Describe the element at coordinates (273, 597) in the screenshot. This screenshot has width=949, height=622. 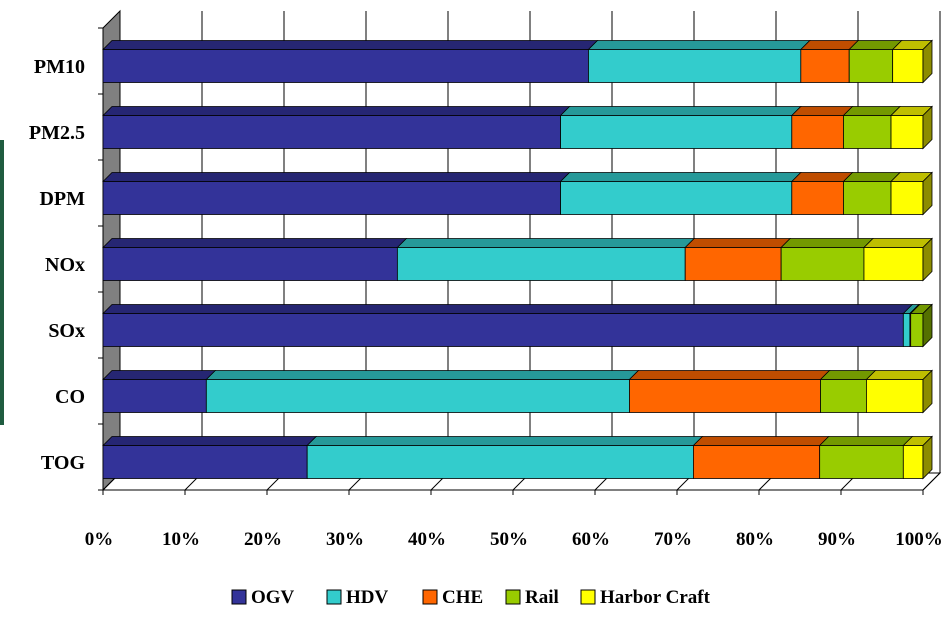
I see `legend-label: OGV` at that location.